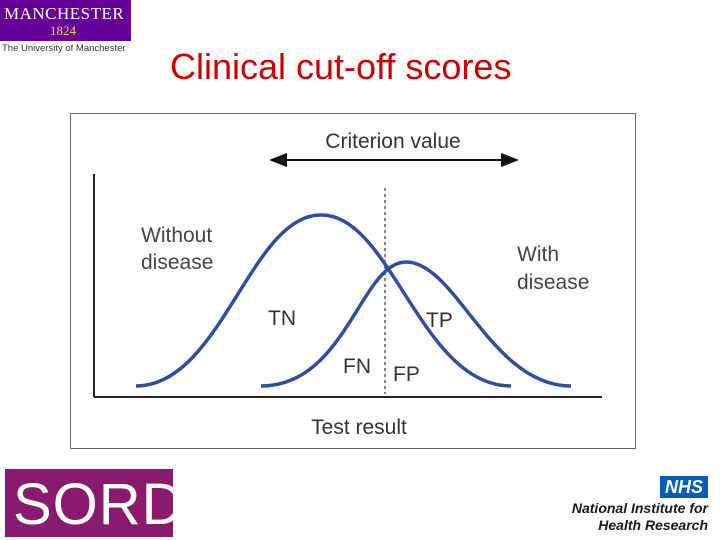 The width and height of the screenshot is (720, 540). Describe the element at coordinates (439, 320) in the screenshot. I see `true-positive-label: TP` at that location.